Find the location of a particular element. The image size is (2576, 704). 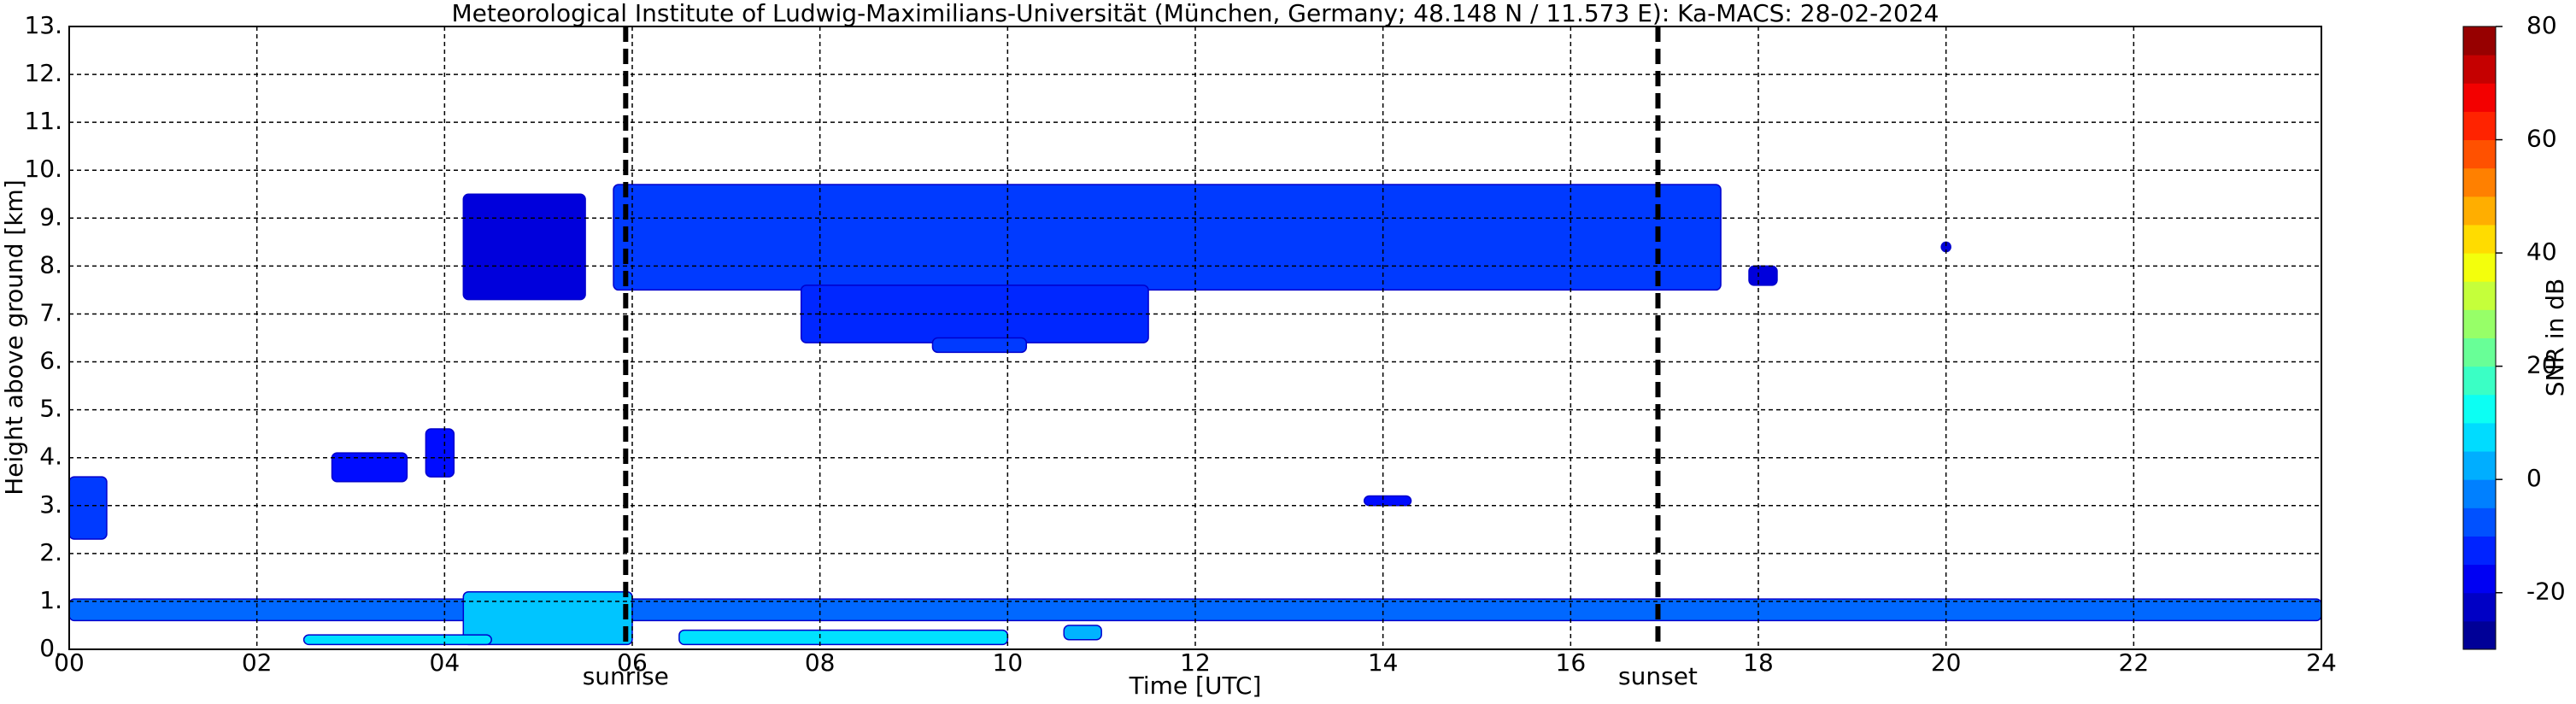

x-tick-label: 00 is located at coordinates (69, 662).